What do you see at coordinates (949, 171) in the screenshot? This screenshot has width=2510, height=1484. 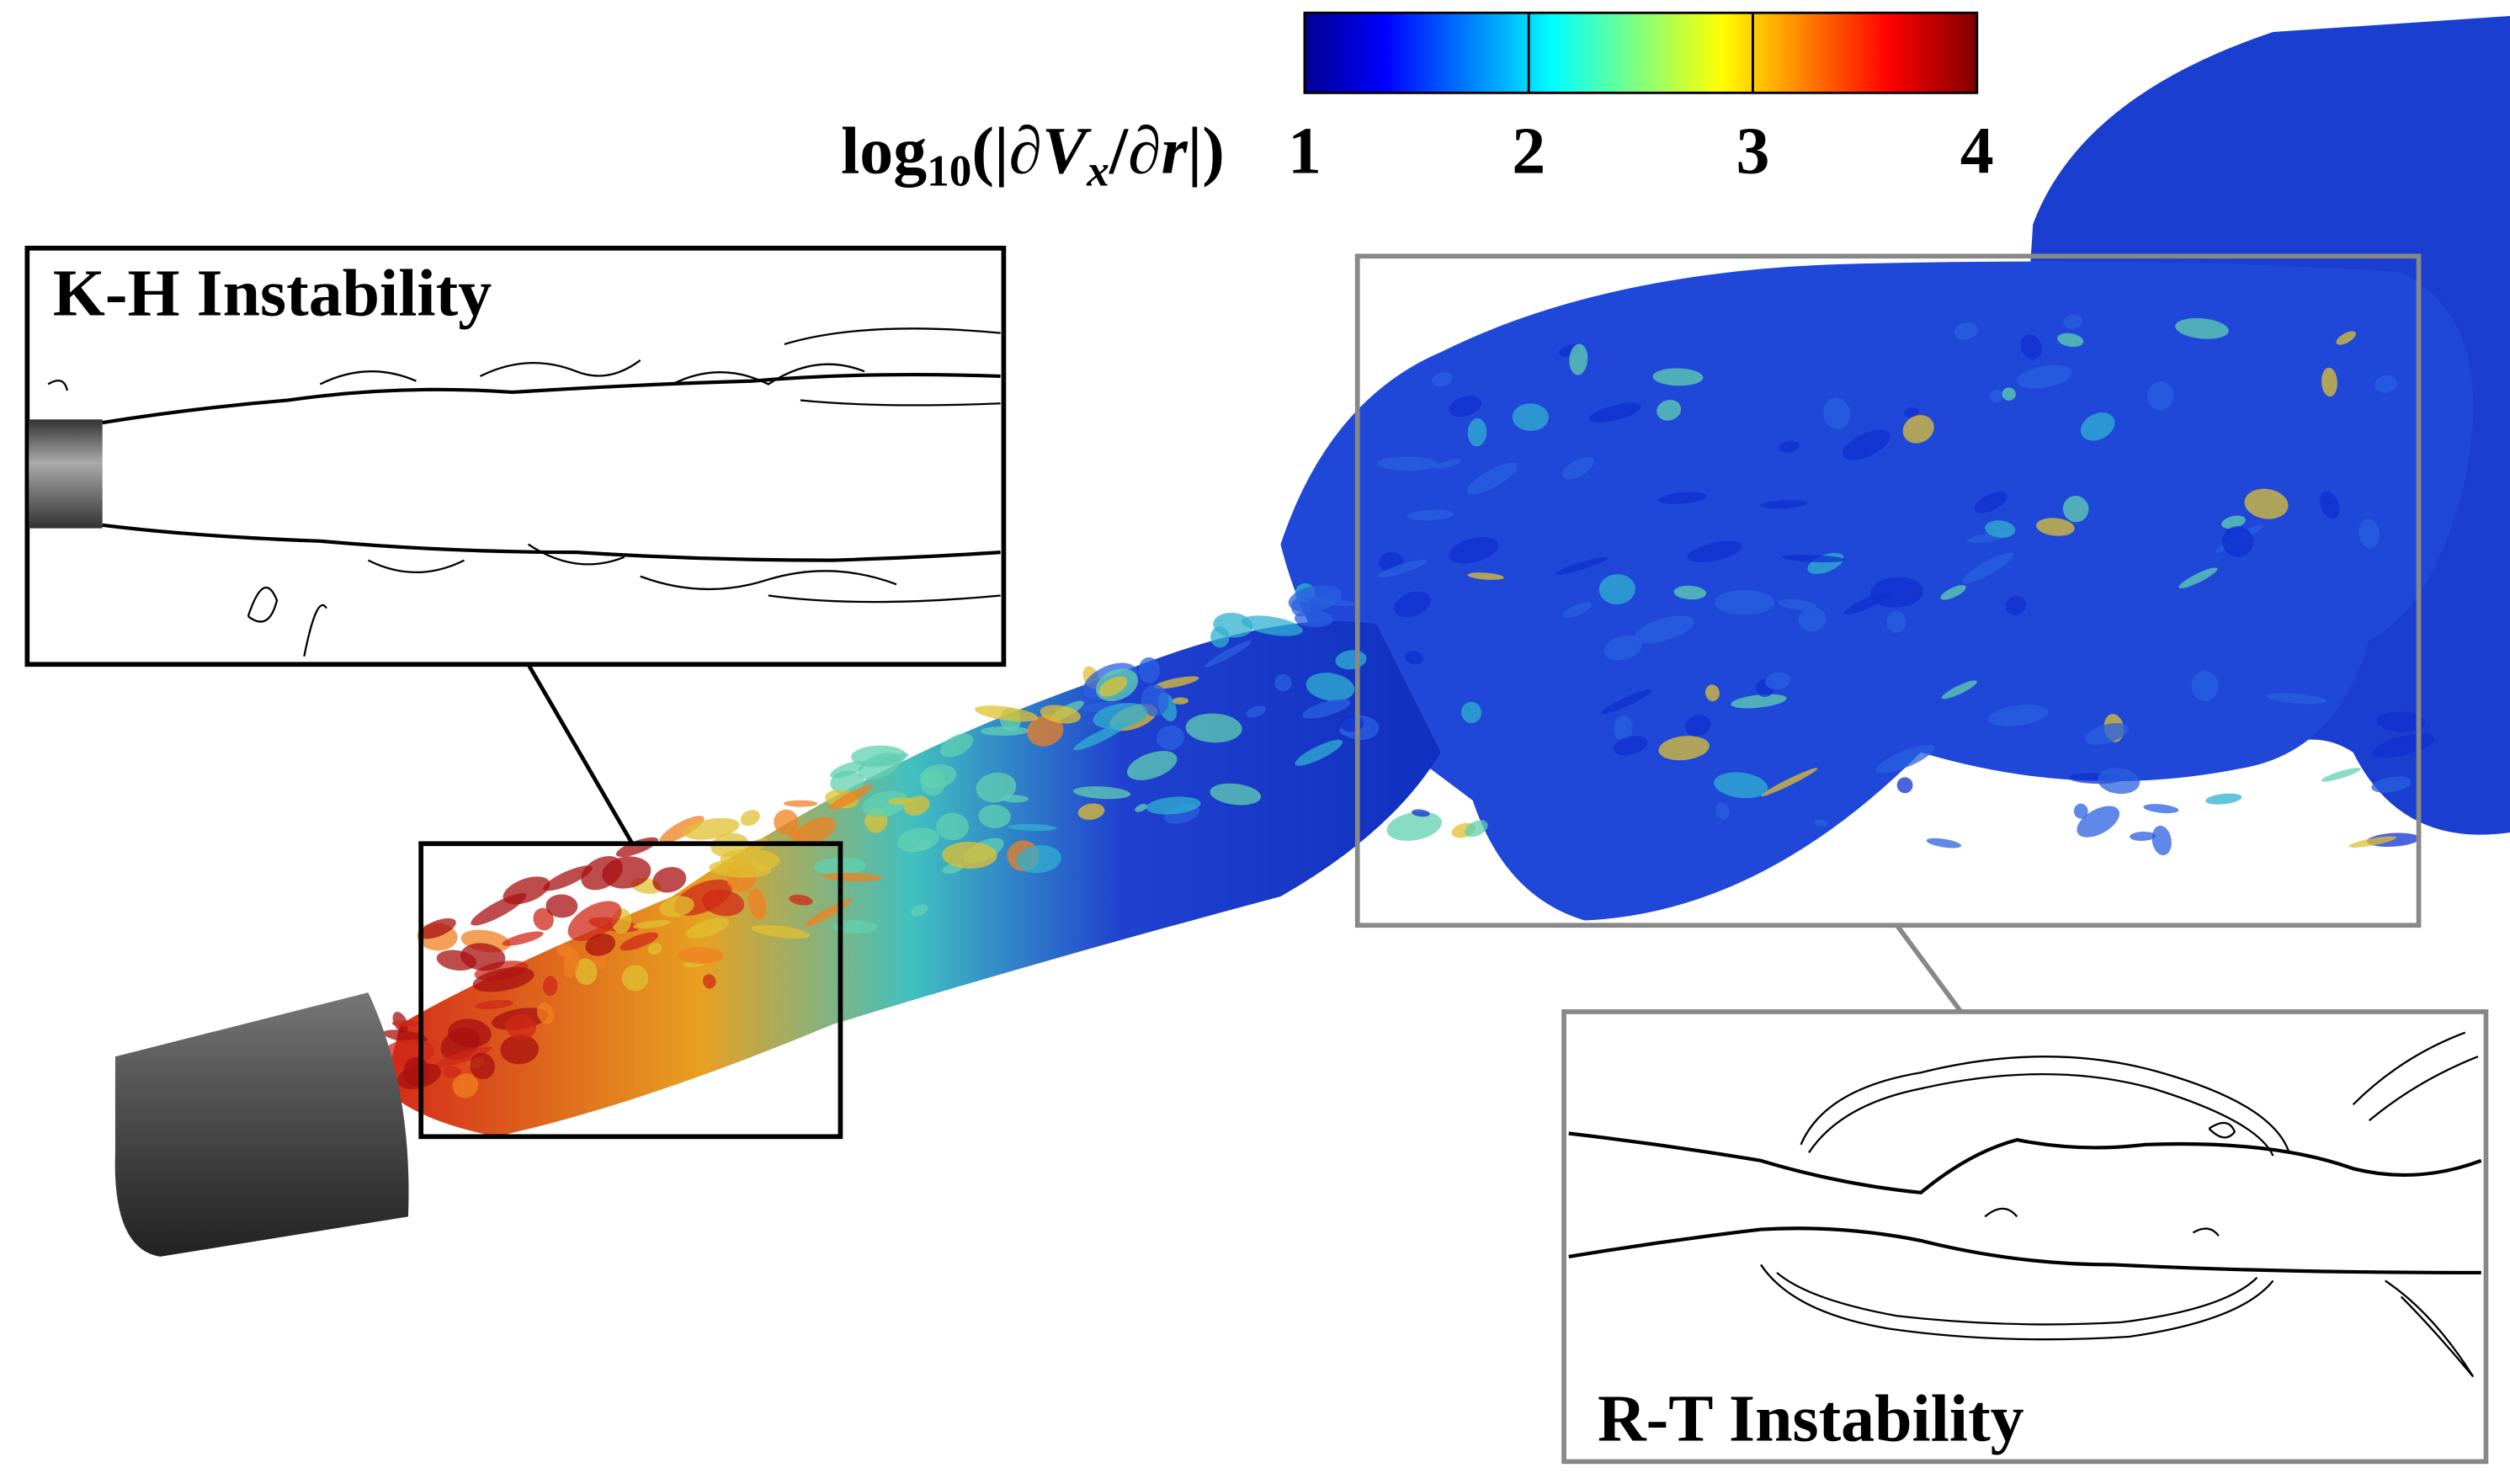 I see `label-part: 10` at bounding box center [949, 171].